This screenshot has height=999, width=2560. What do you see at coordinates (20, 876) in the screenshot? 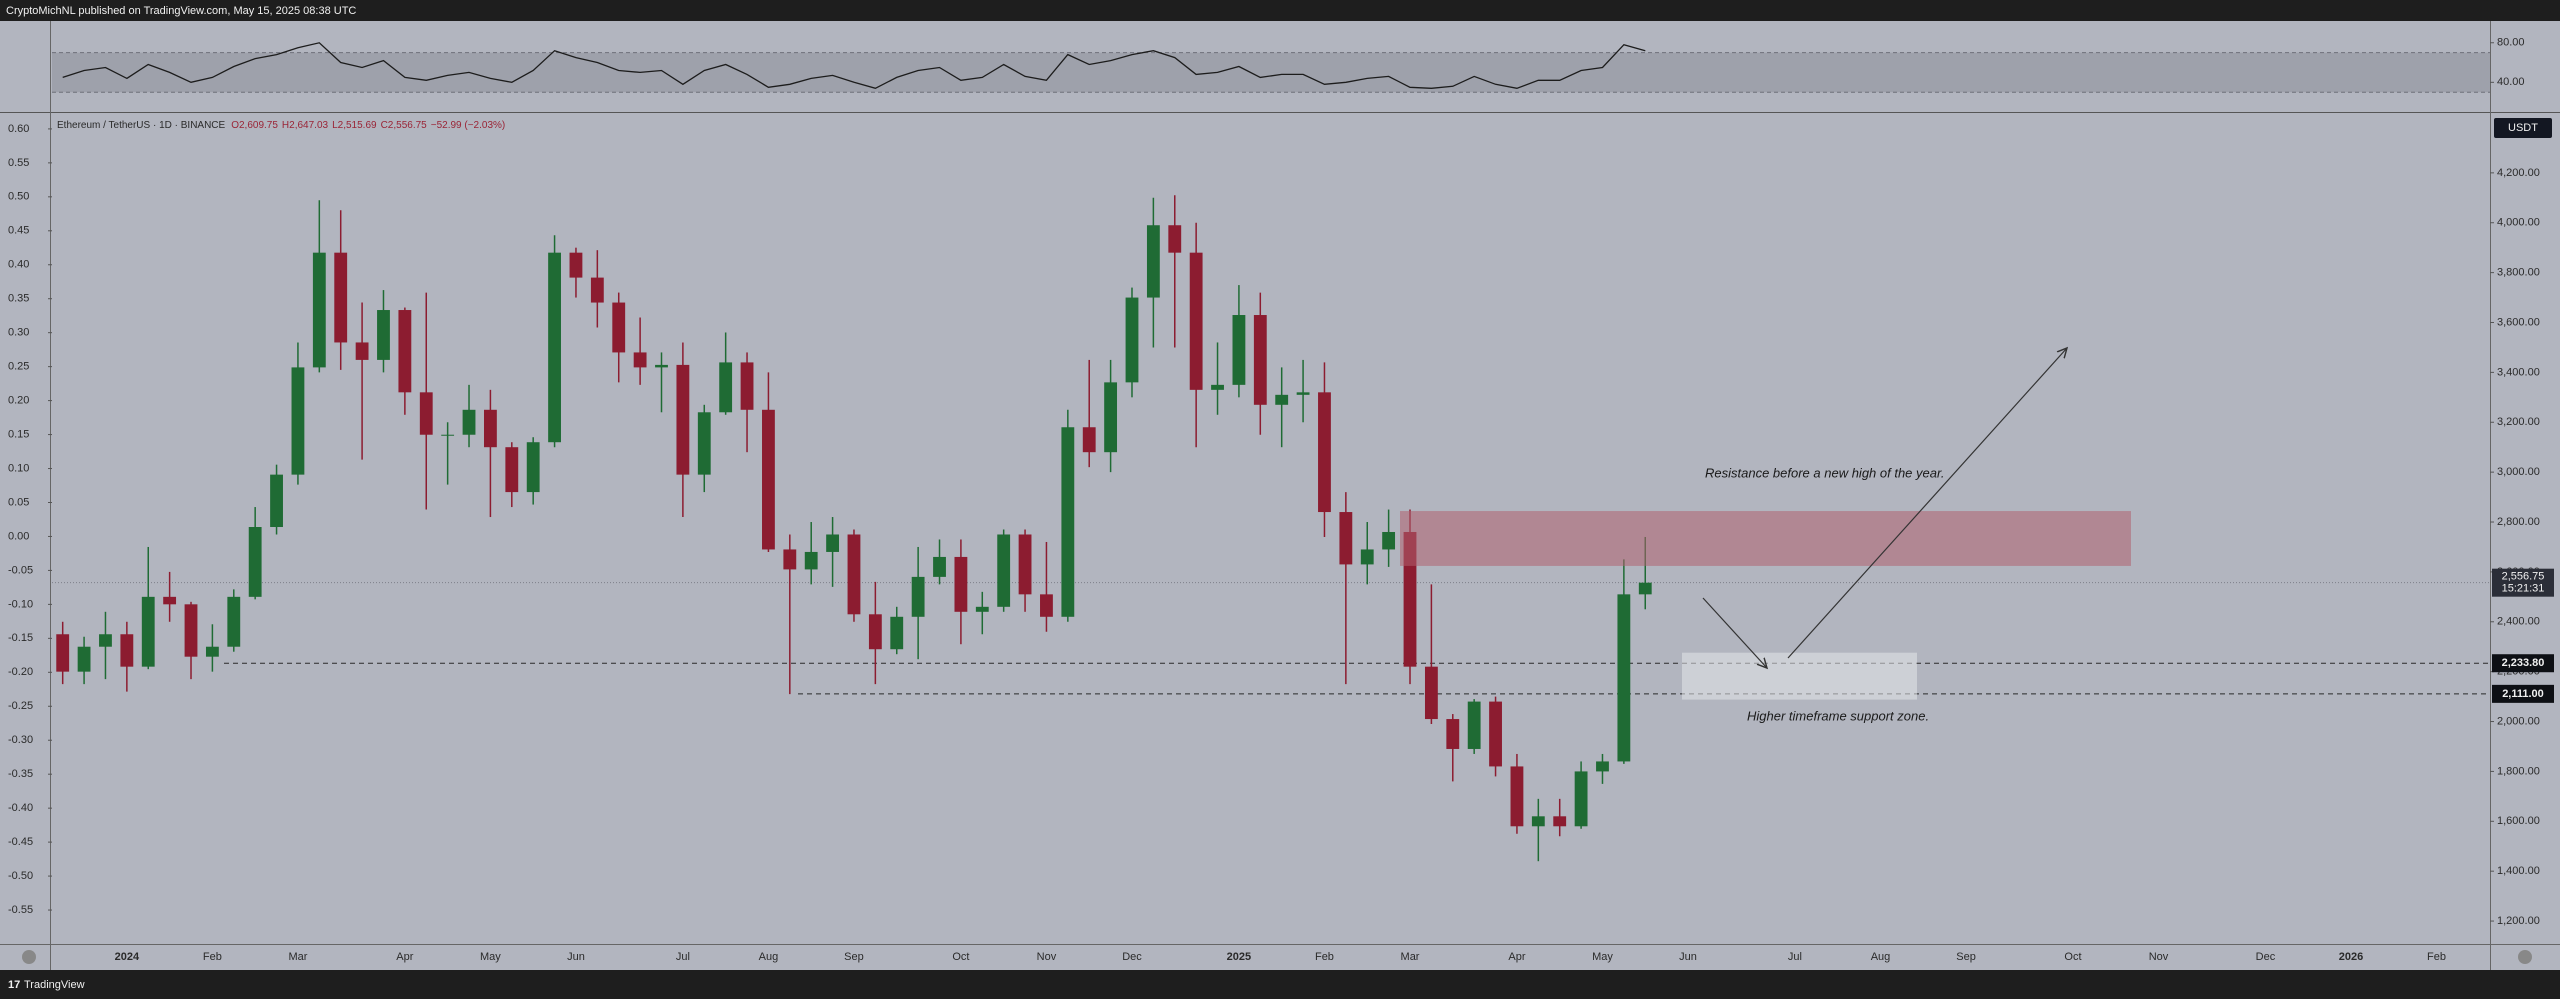
I see `y2-tick-label: -0.50` at bounding box center [20, 876].